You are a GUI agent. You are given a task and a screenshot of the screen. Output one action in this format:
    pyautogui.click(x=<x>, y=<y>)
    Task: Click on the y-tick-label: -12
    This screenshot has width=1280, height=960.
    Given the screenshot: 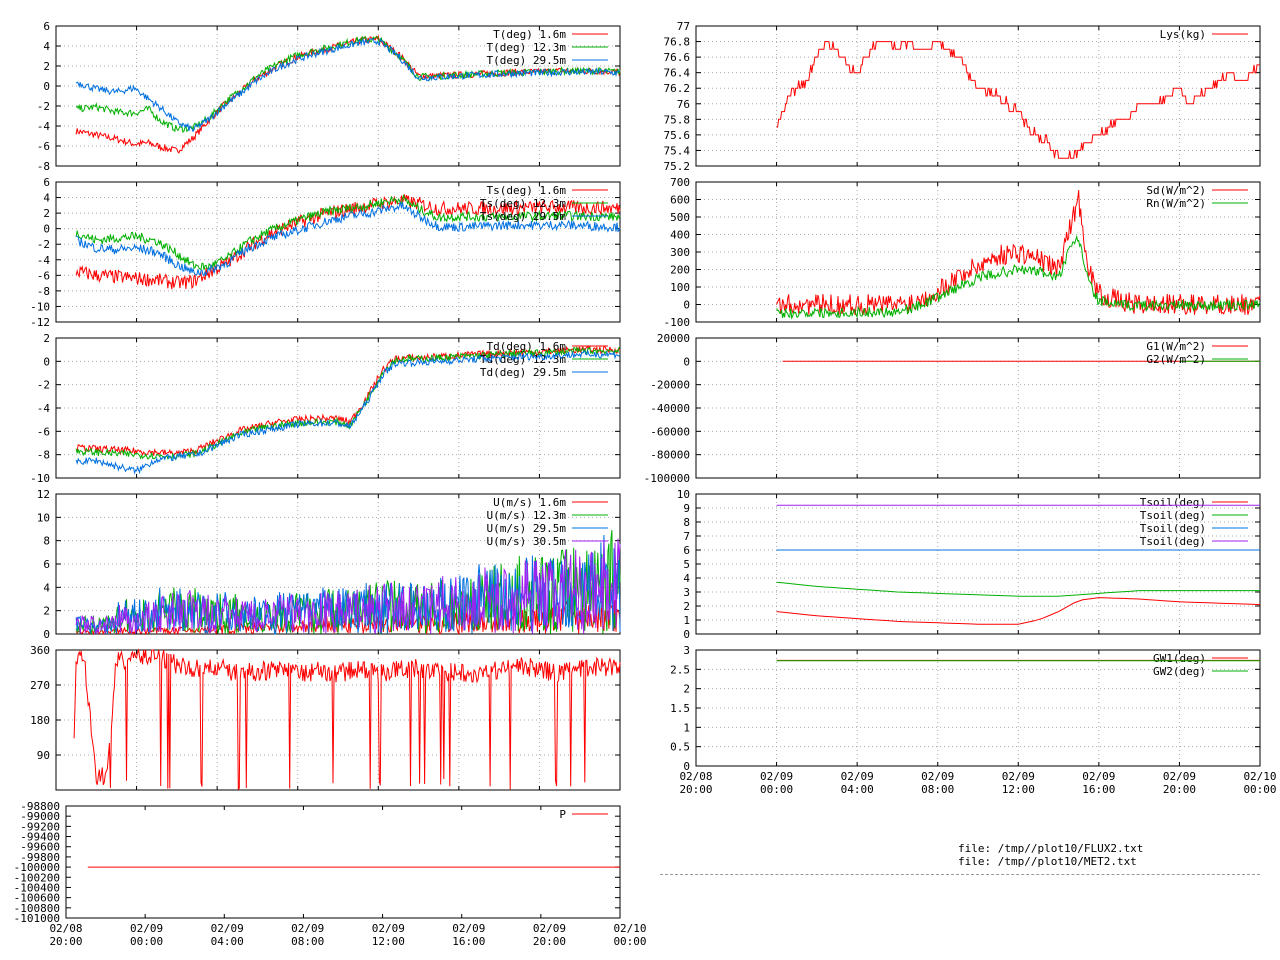 What is the action you would take?
    pyautogui.click(x=40, y=322)
    